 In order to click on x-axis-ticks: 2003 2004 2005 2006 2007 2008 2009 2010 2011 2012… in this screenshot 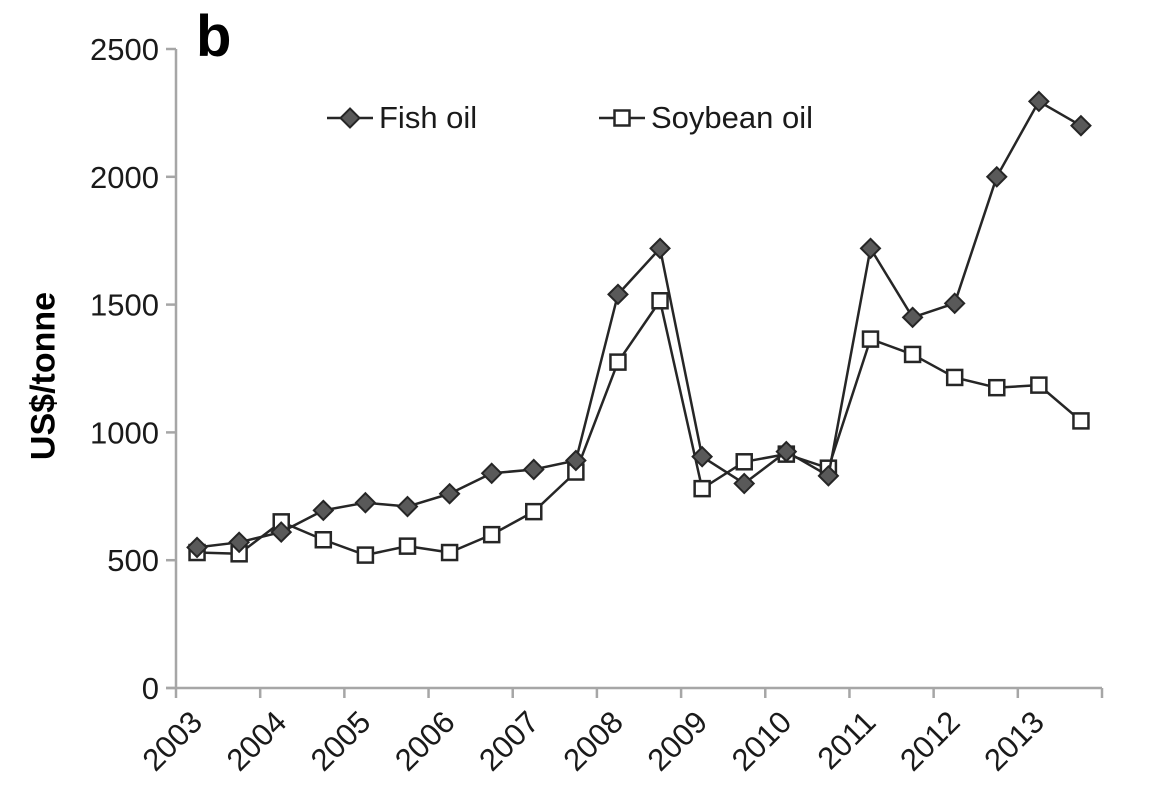, I will do `click(620, 733)`.